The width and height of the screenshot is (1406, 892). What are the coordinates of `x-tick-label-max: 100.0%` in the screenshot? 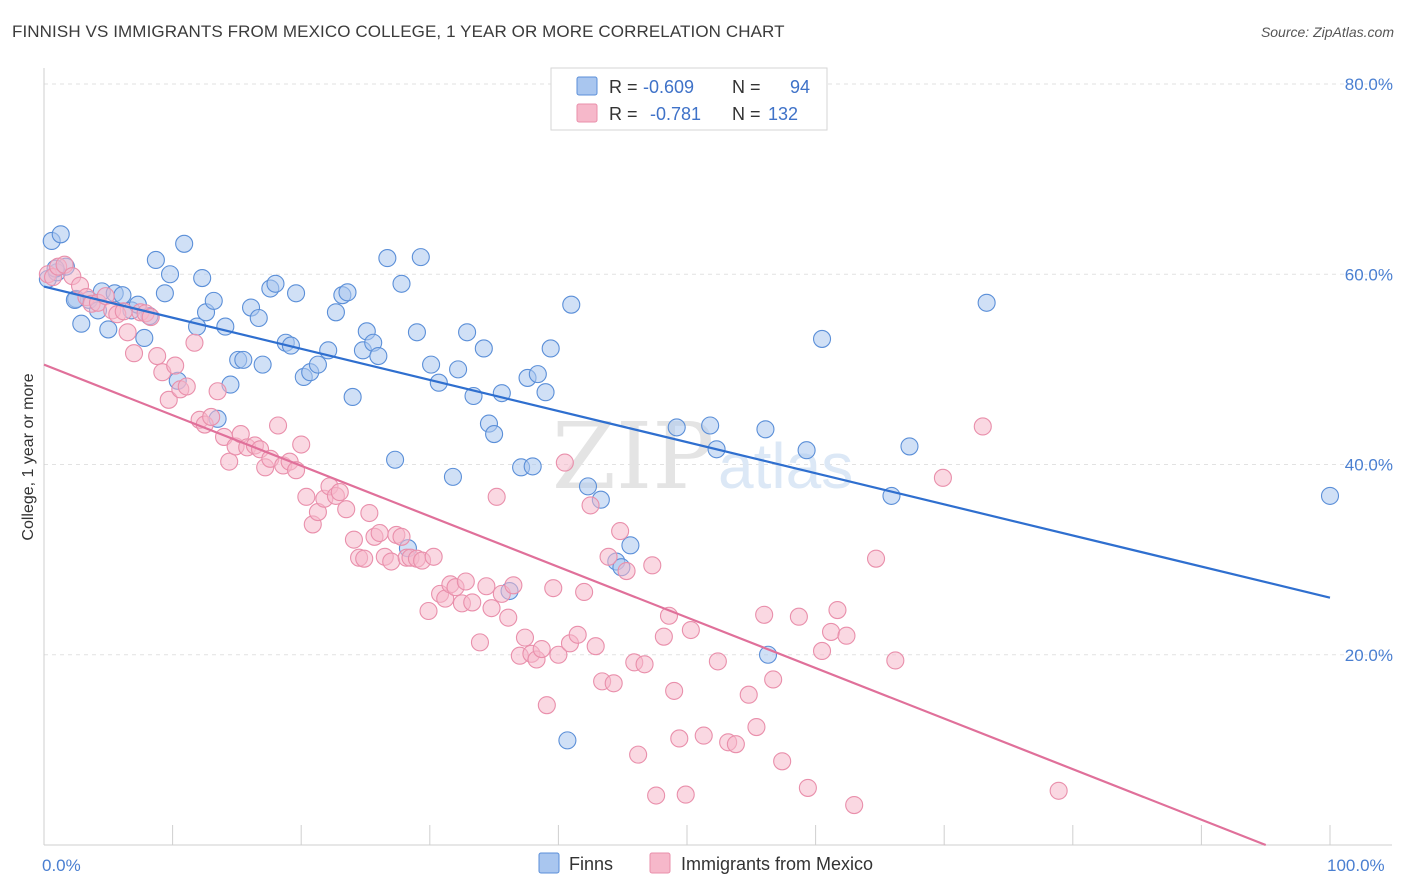 It's located at (1356, 865).